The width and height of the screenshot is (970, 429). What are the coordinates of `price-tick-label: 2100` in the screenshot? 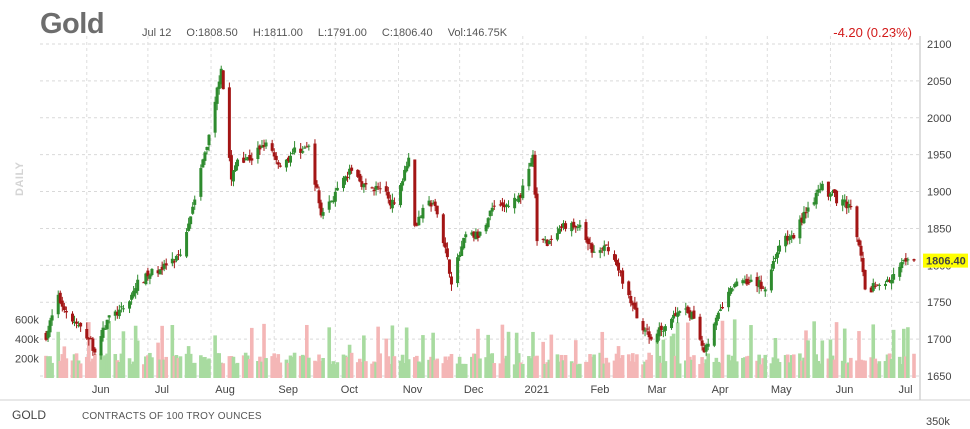 It's located at (939, 45).